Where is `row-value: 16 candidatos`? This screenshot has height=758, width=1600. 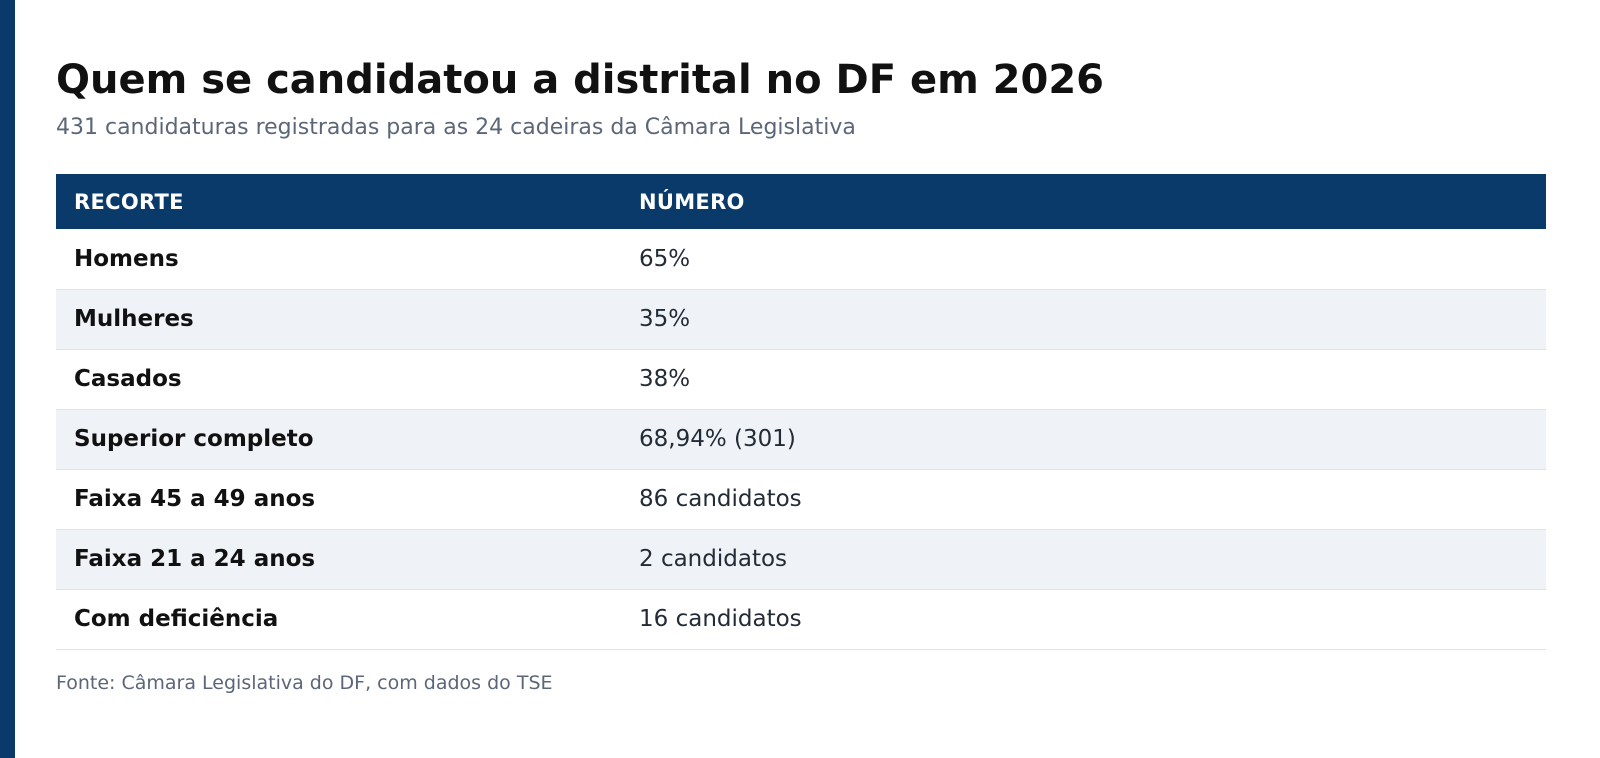 row-value: 16 candidatos is located at coordinates (720, 619).